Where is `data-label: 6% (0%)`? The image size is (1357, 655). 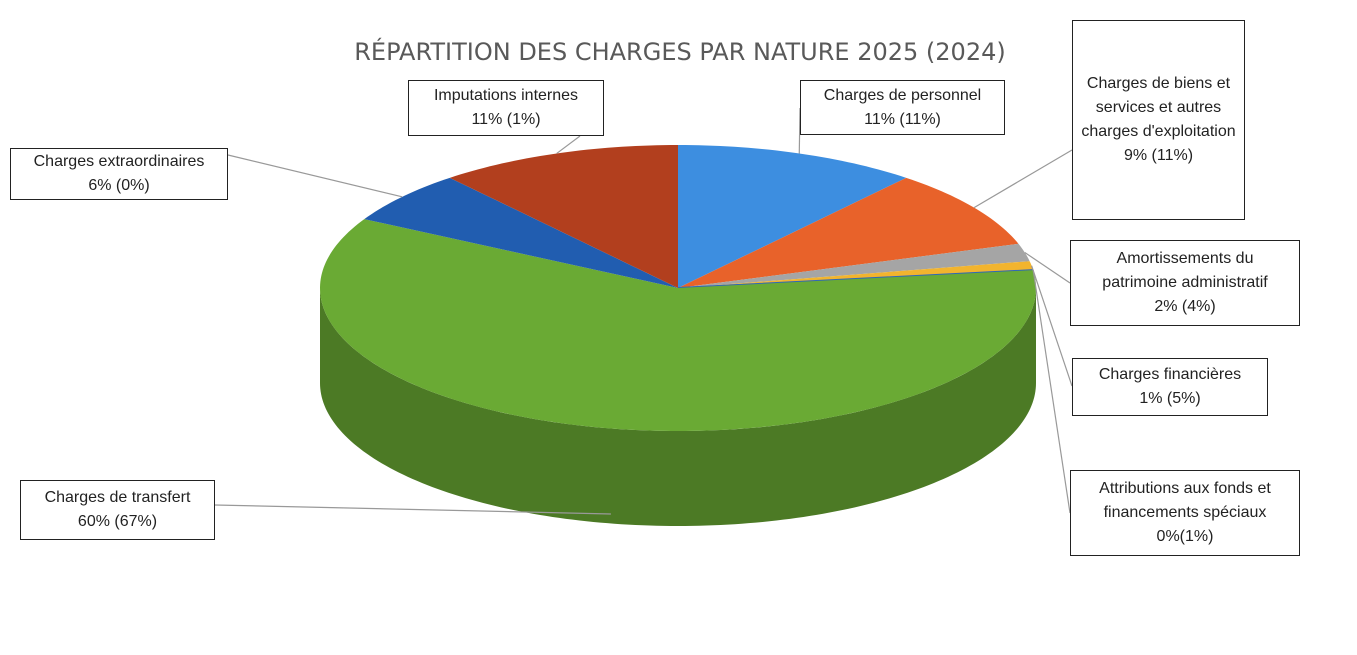
data-label: 6% (0%) is located at coordinates (119, 185).